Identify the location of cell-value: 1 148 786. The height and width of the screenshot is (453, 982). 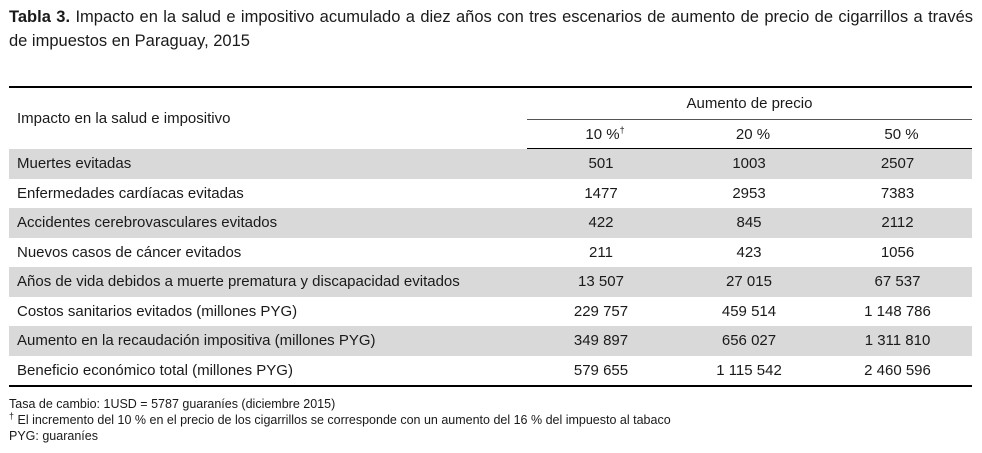
(897, 311).